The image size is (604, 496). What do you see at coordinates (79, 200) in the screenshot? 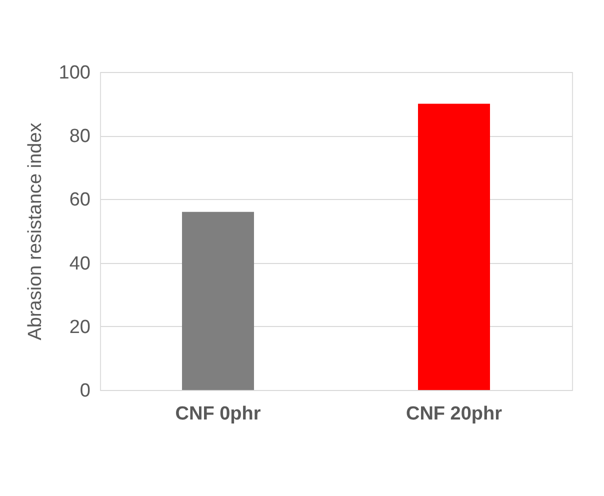
I see `y-tick-label: 60` at bounding box center [79, 200].